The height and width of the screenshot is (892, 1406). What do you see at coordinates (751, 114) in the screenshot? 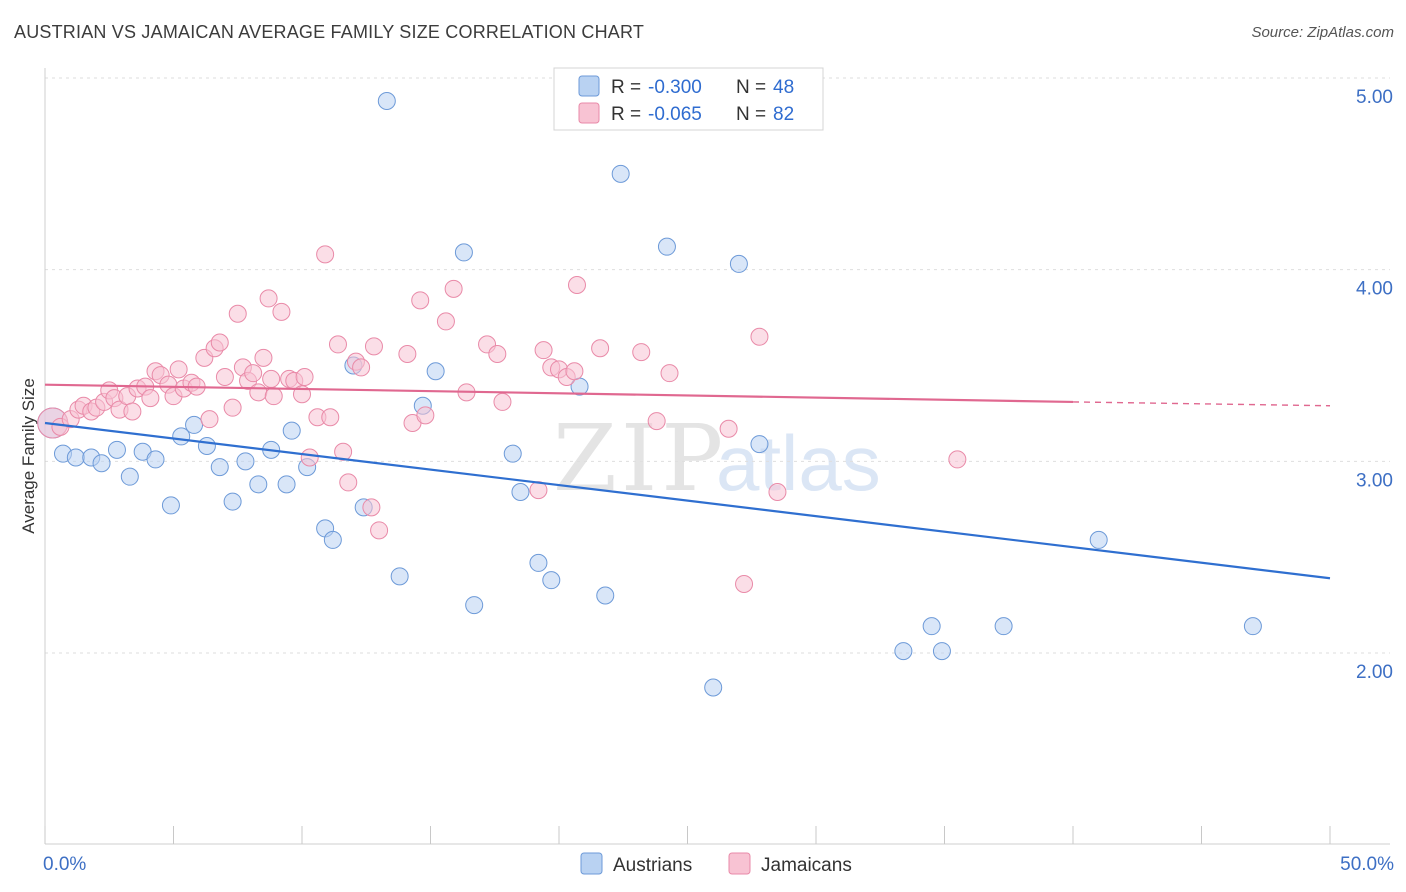
I see `legend-n-label-jamaicans: N =` at bounding box center [751, 114].